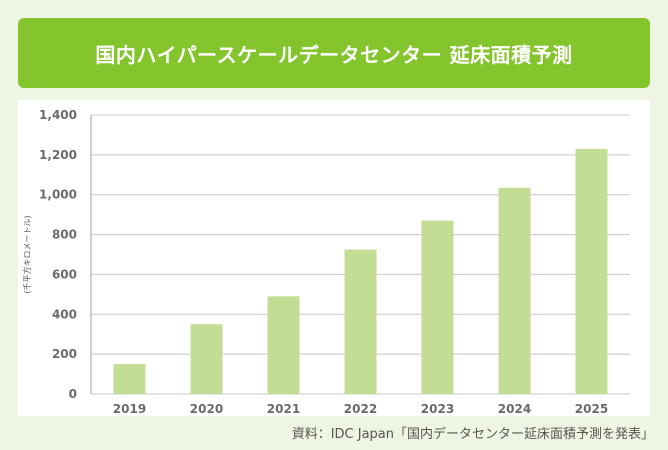  I want to click on bar-2023, so click(437, 307).